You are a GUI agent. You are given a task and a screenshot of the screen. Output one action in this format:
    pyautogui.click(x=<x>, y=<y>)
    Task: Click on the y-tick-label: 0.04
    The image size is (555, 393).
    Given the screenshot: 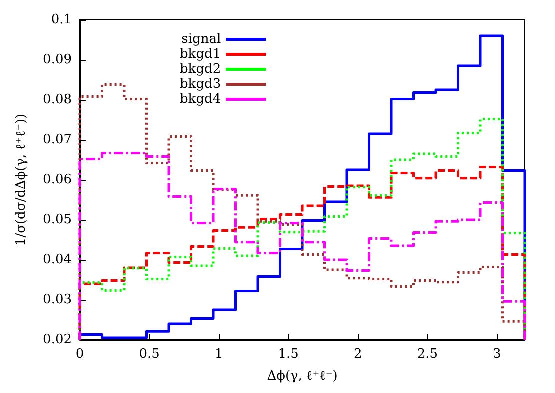 What is the action you would take?
    pyautogui.click(x=57, y=260)
    